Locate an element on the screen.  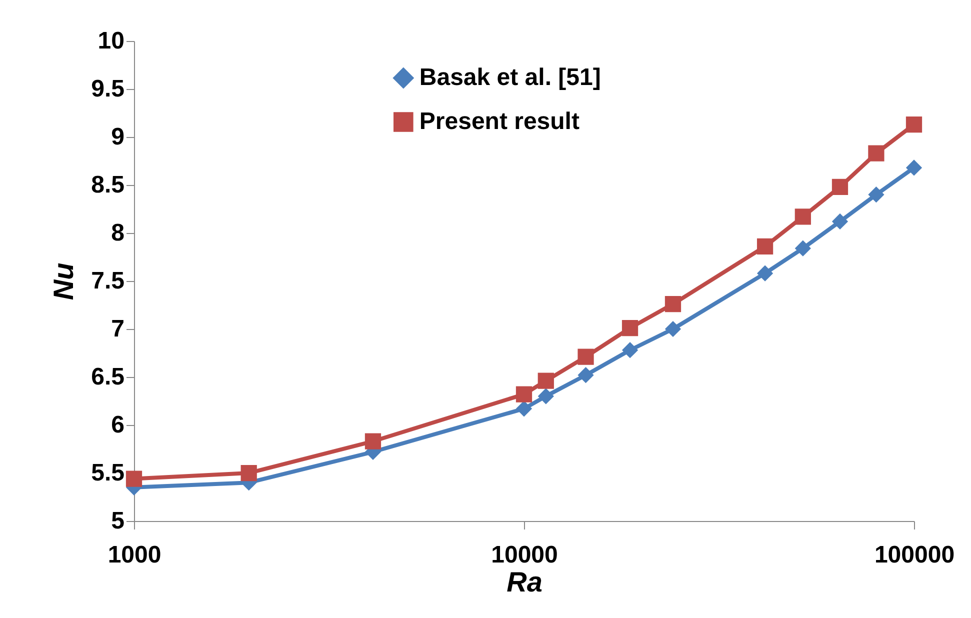
y-tick-label: 9 is located at coordinates (117, 137).